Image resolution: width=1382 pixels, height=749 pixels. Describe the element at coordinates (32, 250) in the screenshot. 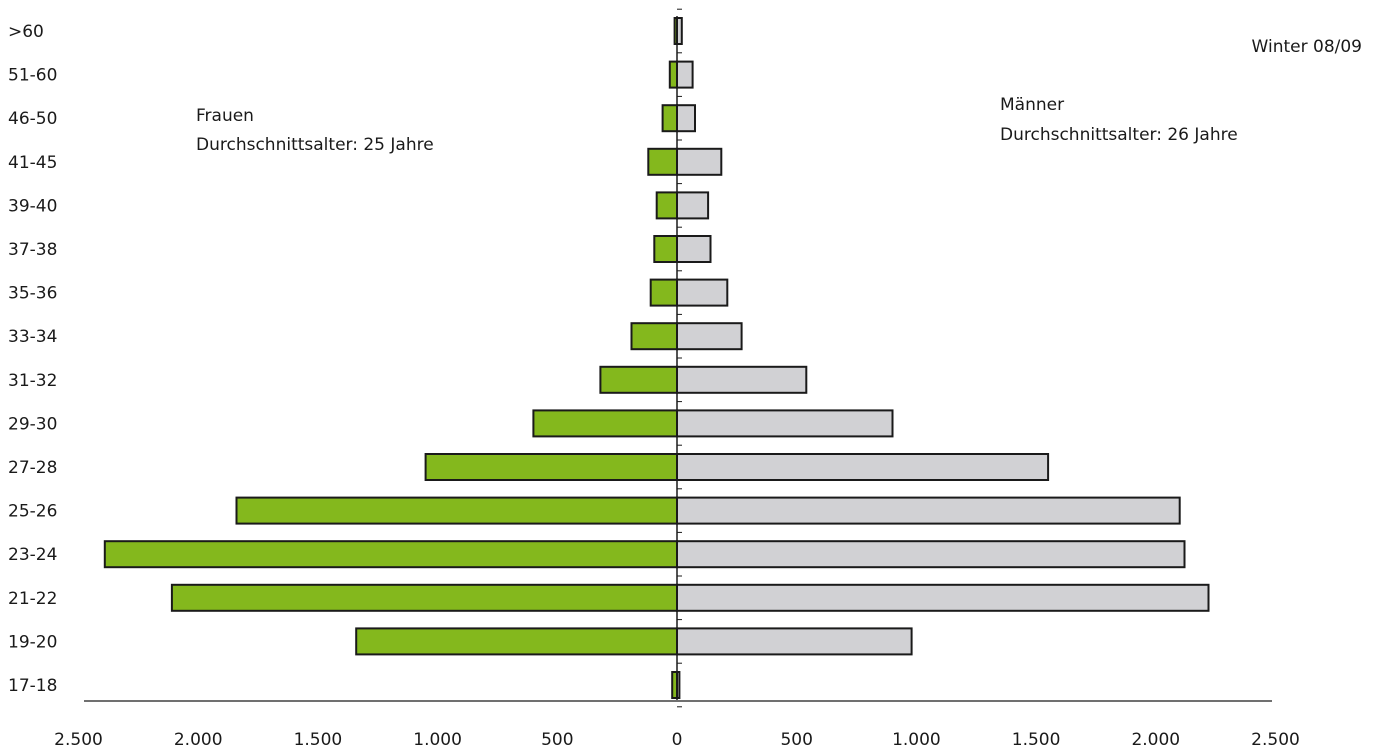

I see `category-label: 37-38` at that location.